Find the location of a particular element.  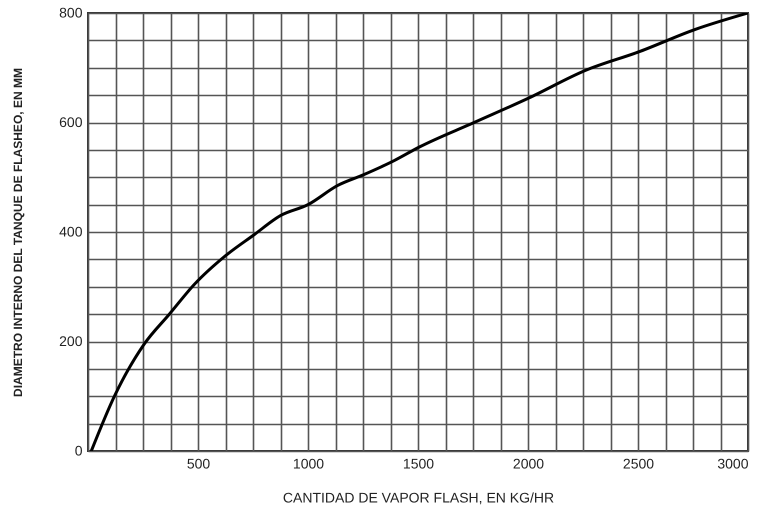

x-tick-label: 500 is located at coordinates (198, 464).